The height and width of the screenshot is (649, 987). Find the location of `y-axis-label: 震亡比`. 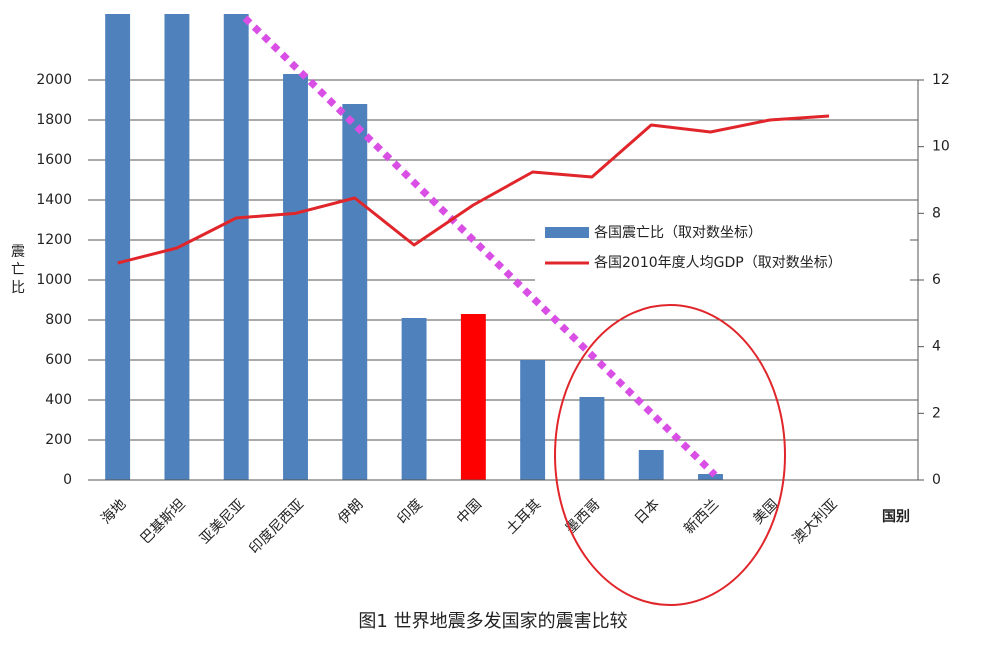

y-axis-label: 震亡比 is located at coordinates (18, 270).